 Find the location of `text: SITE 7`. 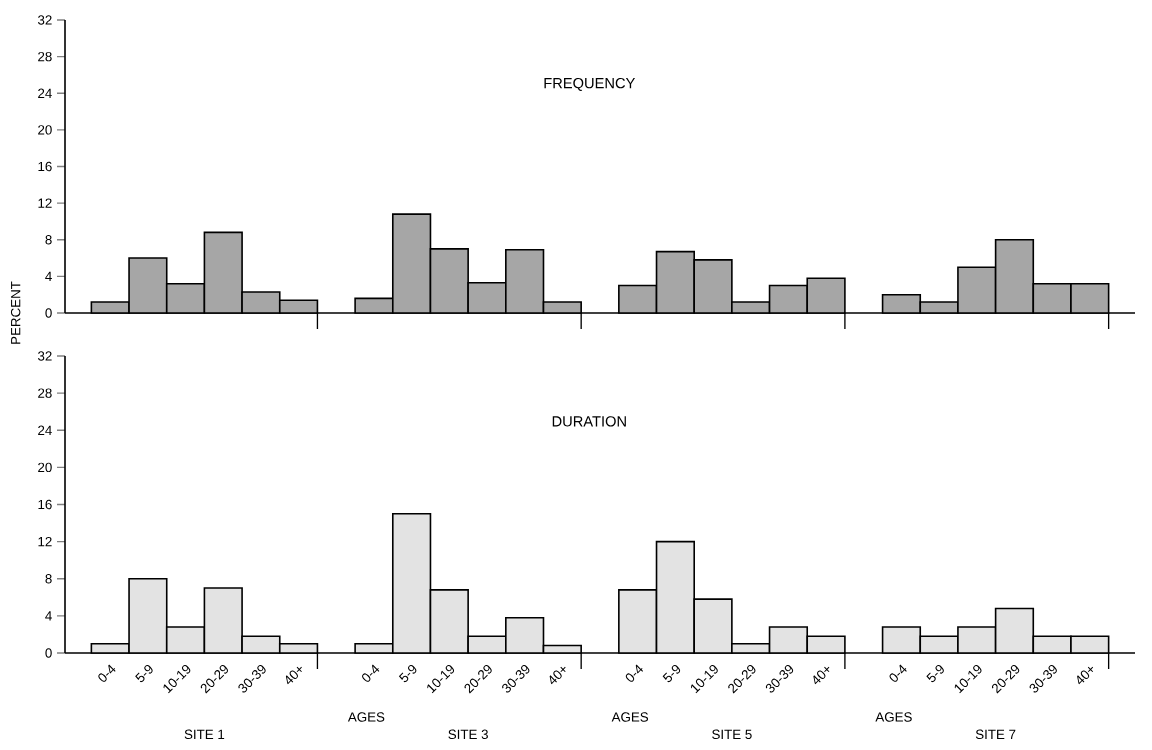

text: SITE 7 is located at coordinates (995, 734).